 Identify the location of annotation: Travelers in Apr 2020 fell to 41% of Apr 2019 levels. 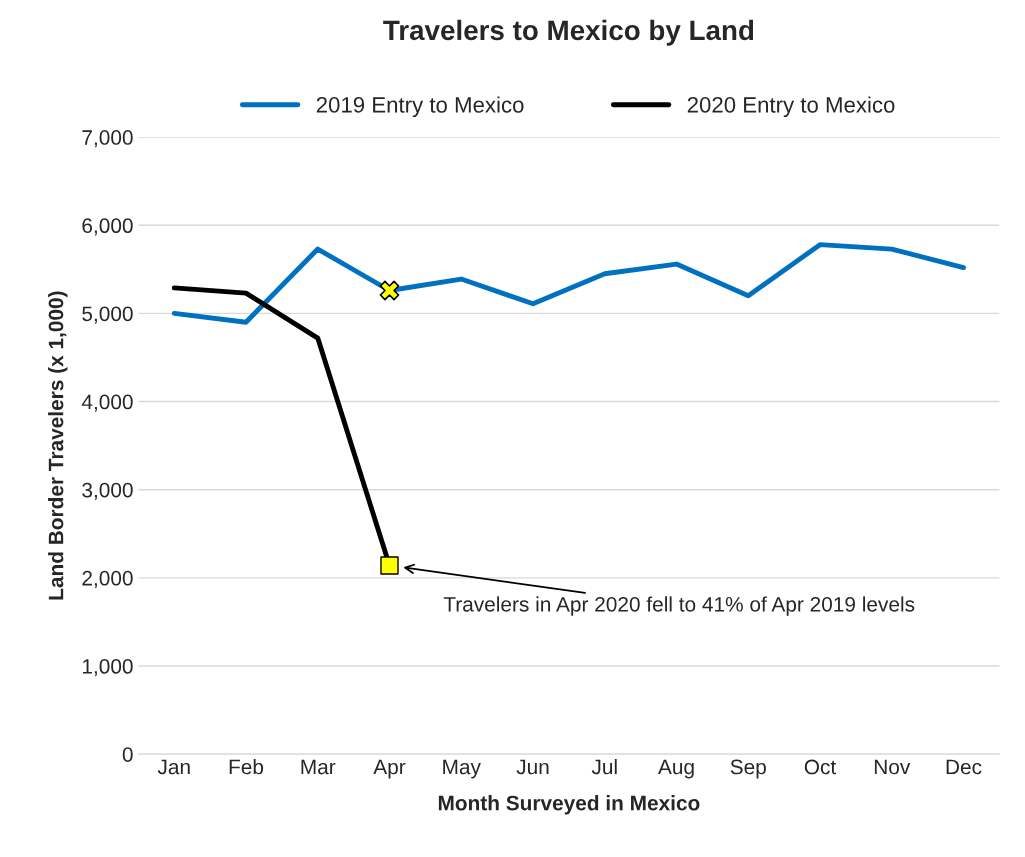
(679, 606).